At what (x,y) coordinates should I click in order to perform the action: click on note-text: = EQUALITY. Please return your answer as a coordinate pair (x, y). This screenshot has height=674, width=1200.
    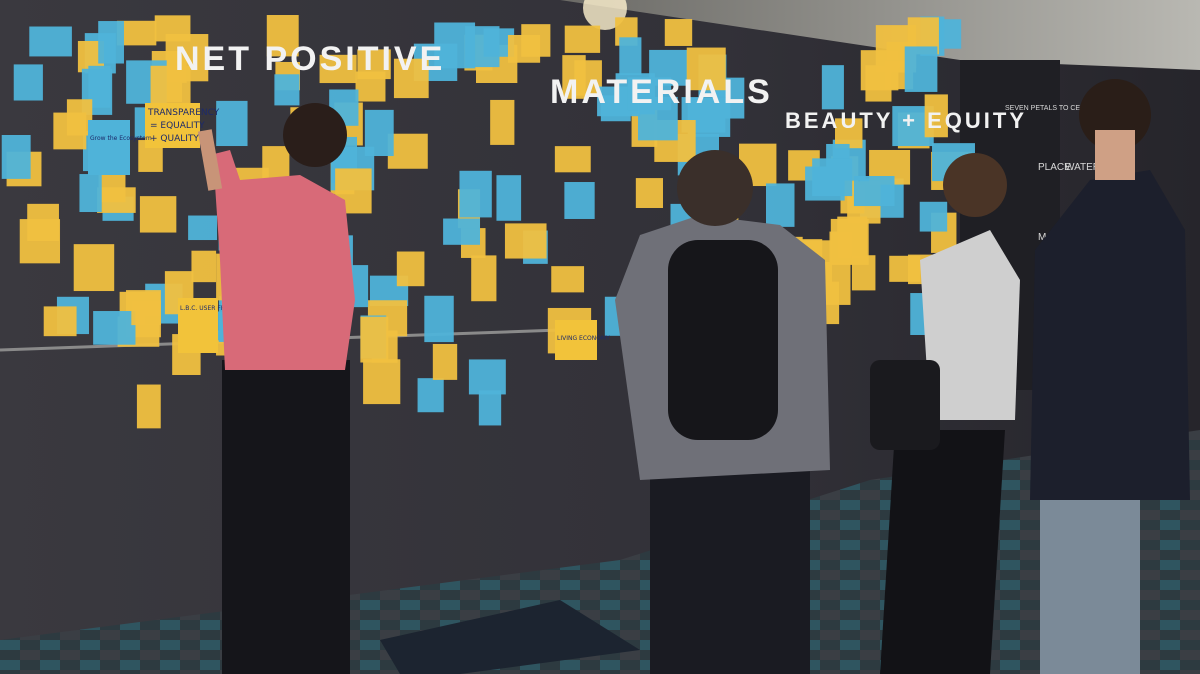
    Looking at the image, I should click on (177, 126).